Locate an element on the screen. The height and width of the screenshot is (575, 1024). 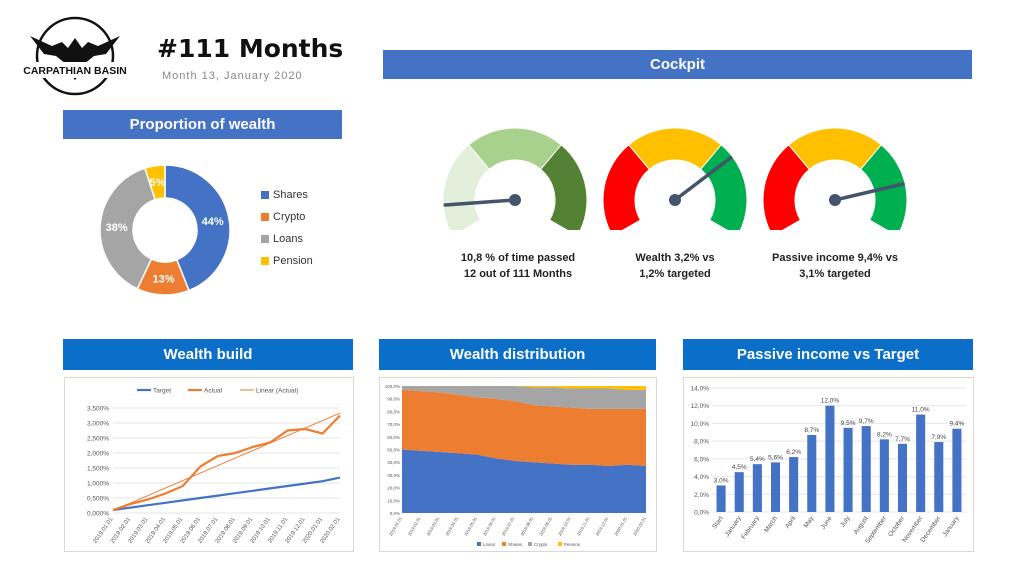
legend-label-loans: Loans is located at coordinates (288, 239).